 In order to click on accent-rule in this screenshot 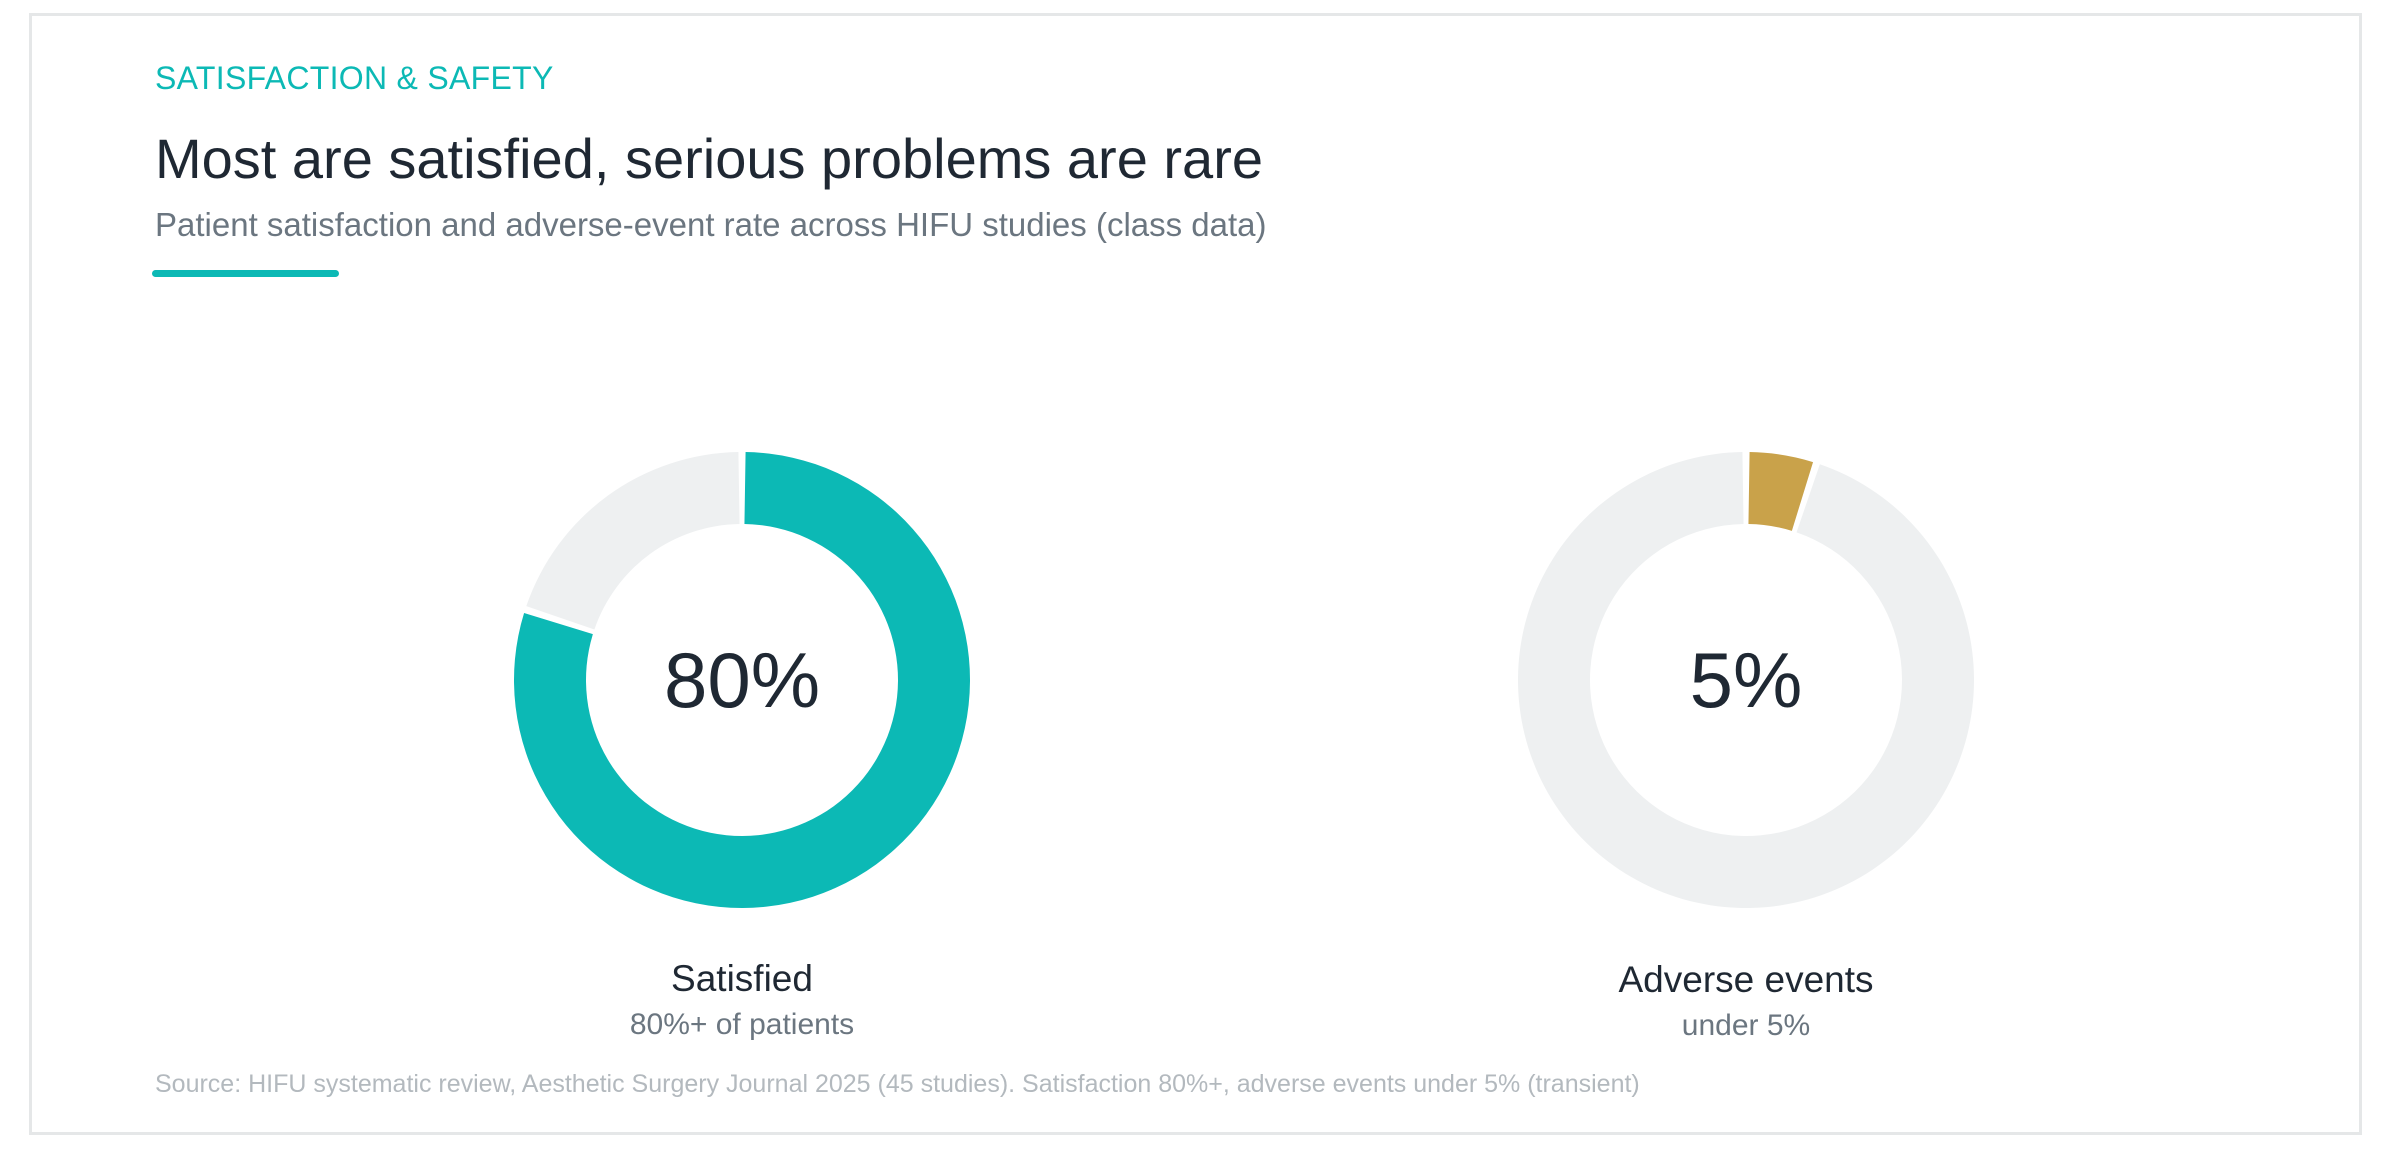, I will do `click(245, 273)`.